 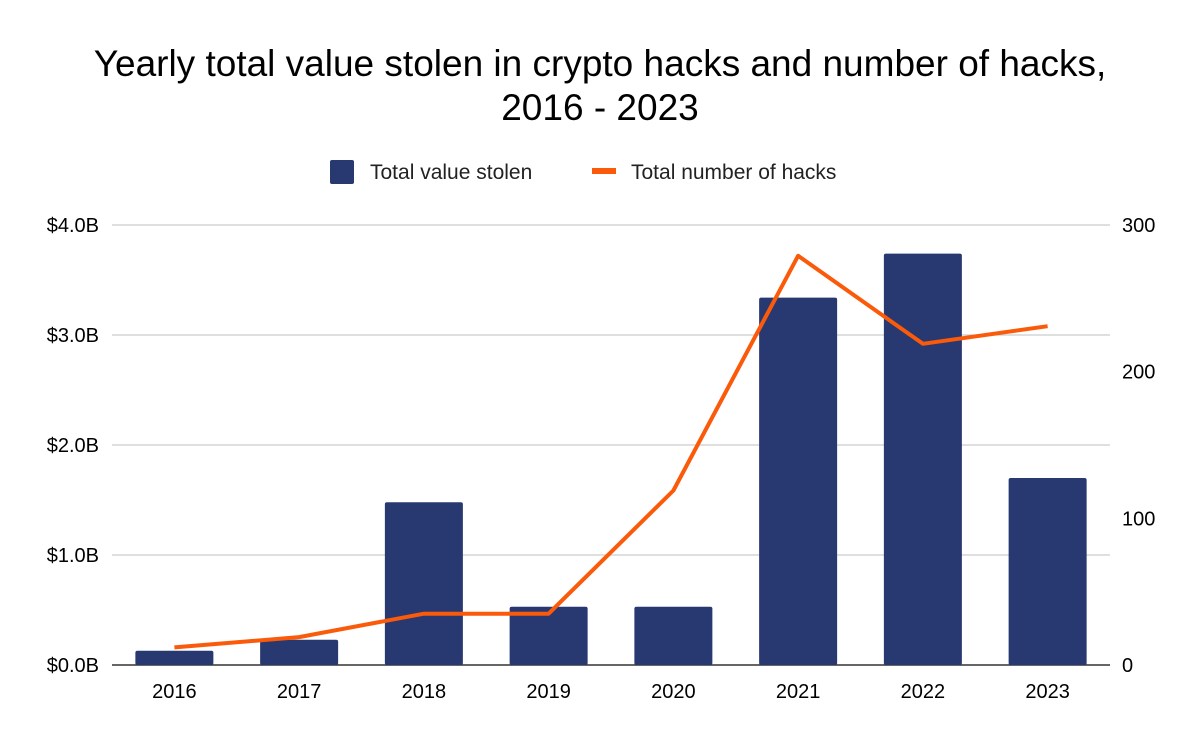 I want to click on left-axis-tick-label: $2.0B, so click(x=73, y=446).